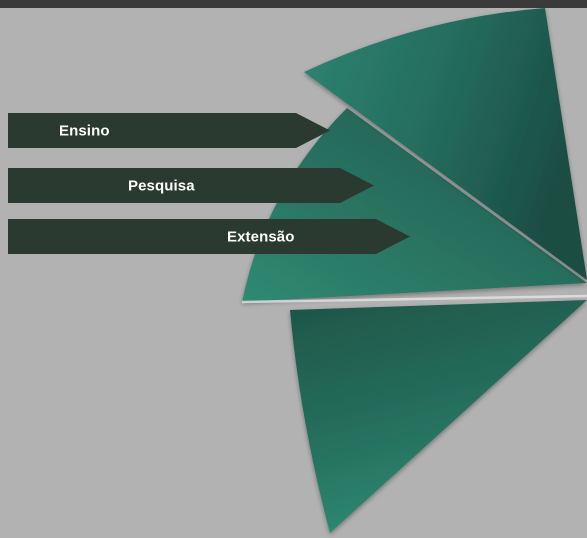  Describe the element at coordinates (169, 130) in the screenshot. I see `arrow-label-ensino: Ensino` at that location.